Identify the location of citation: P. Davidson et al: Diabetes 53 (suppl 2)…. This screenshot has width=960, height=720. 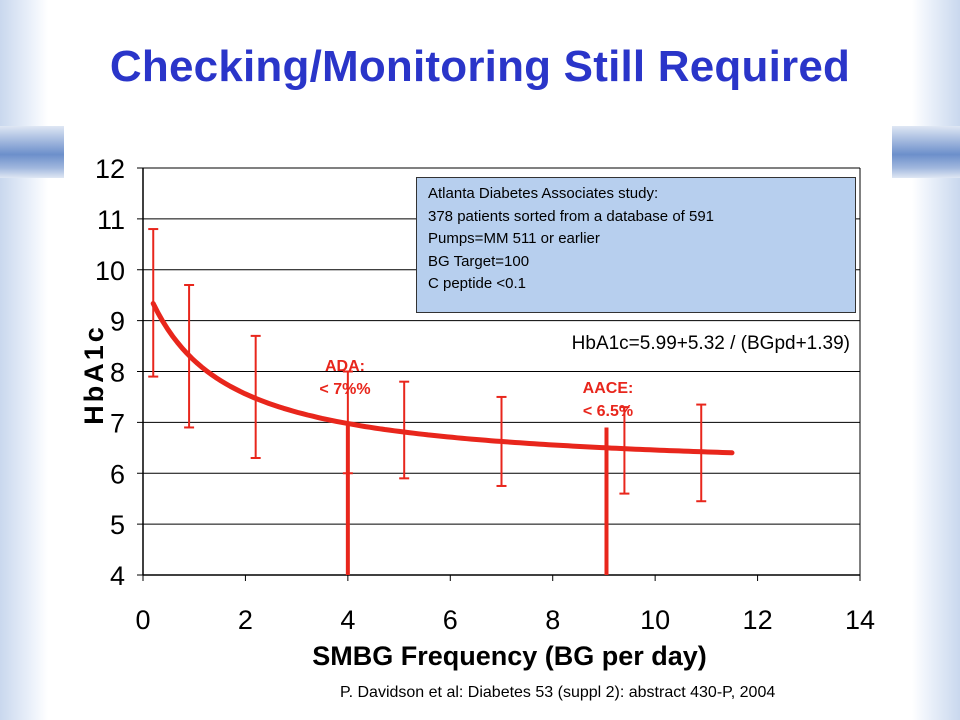
(558, 692).